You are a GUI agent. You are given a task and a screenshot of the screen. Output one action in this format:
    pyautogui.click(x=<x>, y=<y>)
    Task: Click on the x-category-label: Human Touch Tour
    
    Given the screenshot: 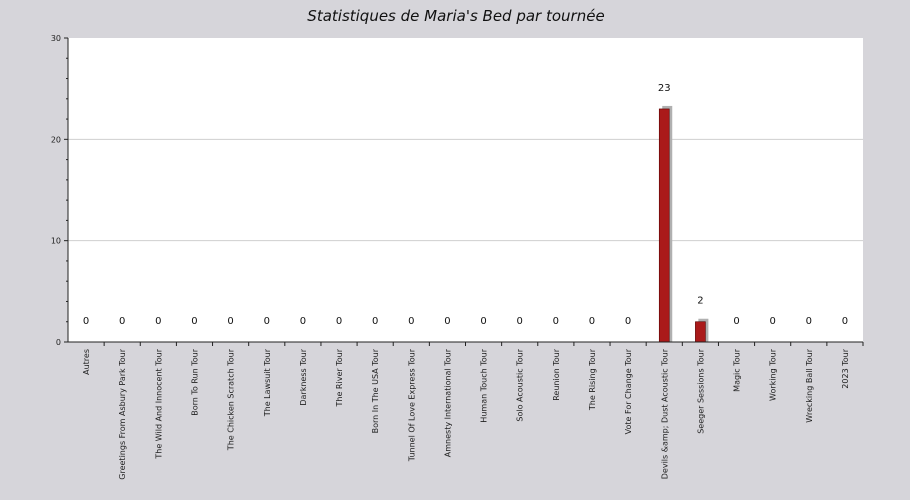 What is the action you would take?
    pyautogui.click(x=484, y=385)
    